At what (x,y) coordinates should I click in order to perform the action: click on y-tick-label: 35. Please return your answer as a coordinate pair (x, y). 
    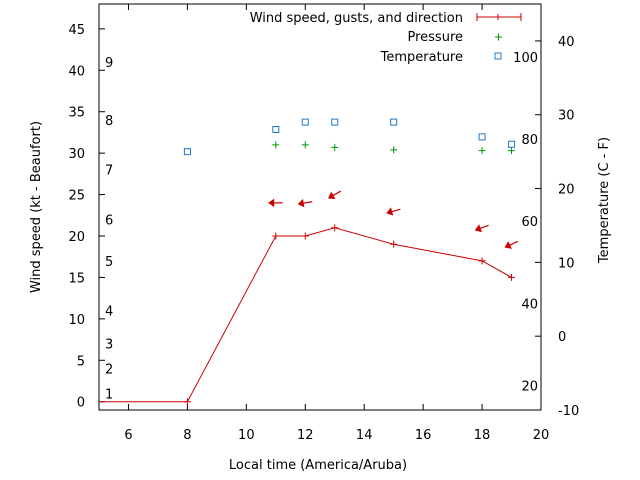
    Looking at the image, I should click on (76, 113).